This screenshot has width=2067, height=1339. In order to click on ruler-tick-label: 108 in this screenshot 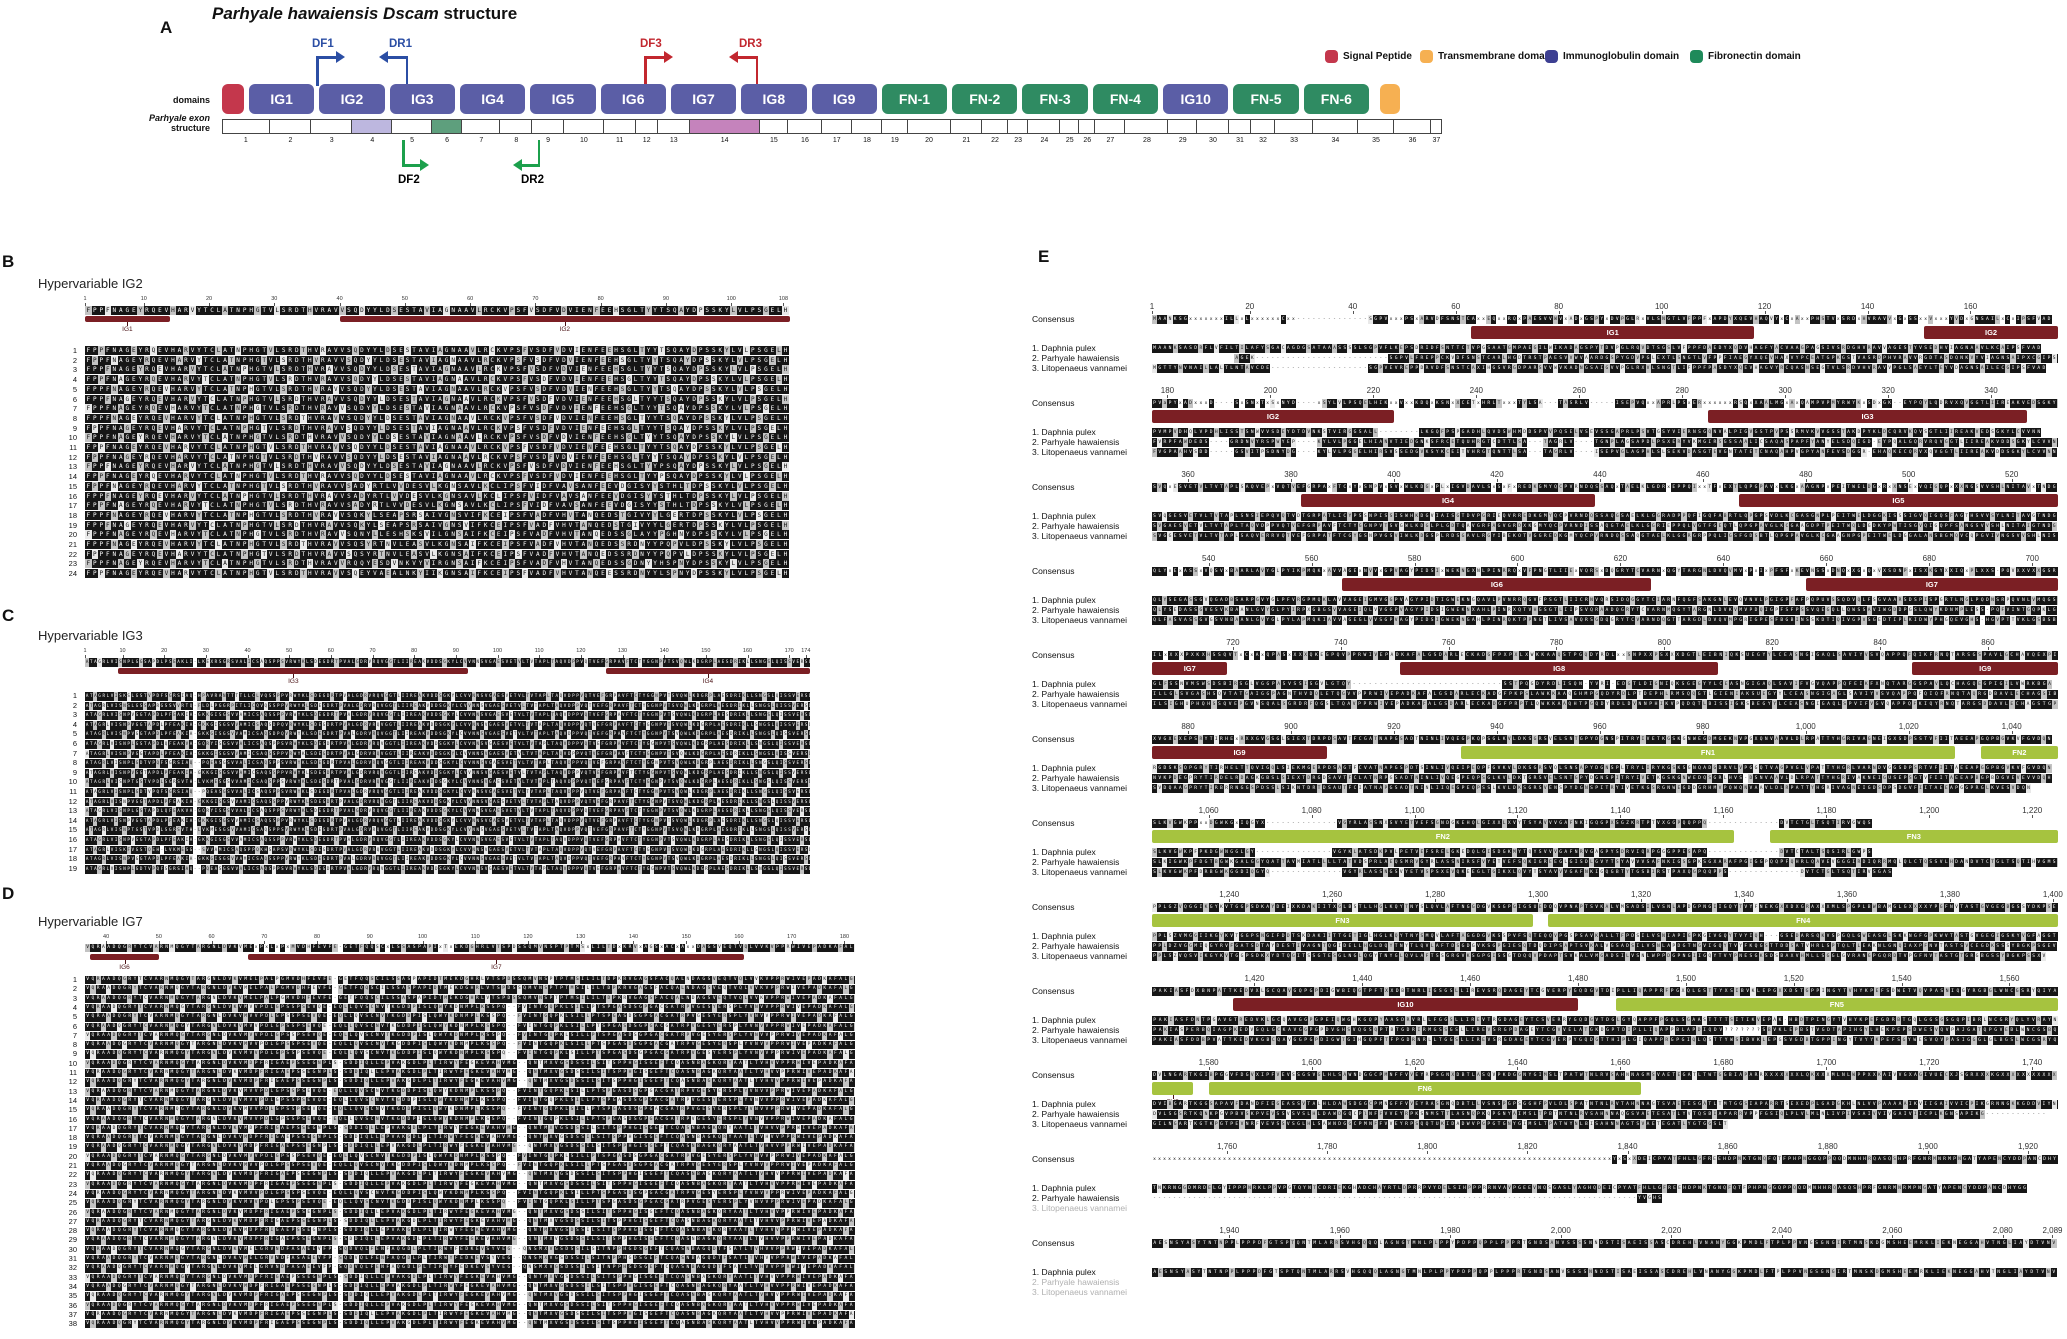, I will do `click(783, 299)`.